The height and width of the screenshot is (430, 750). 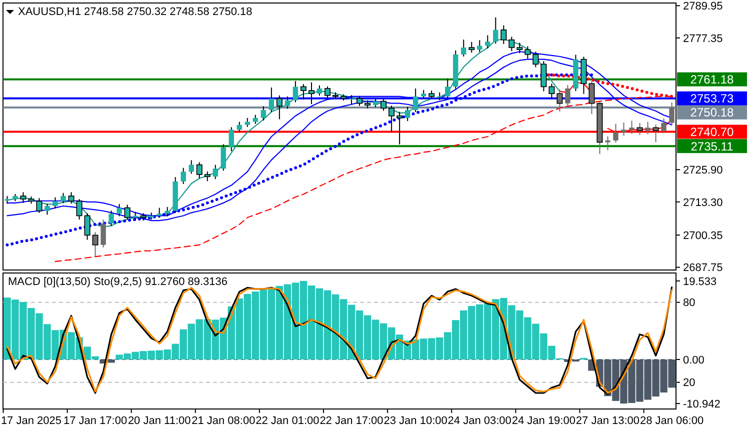 What do you see at coordinates (118, 282) in the screenshot?
I see `chart-title: MACD [0](13,50) Sto(9,2,5) 91.2760 89.3136` at bounding box center [118, 282].